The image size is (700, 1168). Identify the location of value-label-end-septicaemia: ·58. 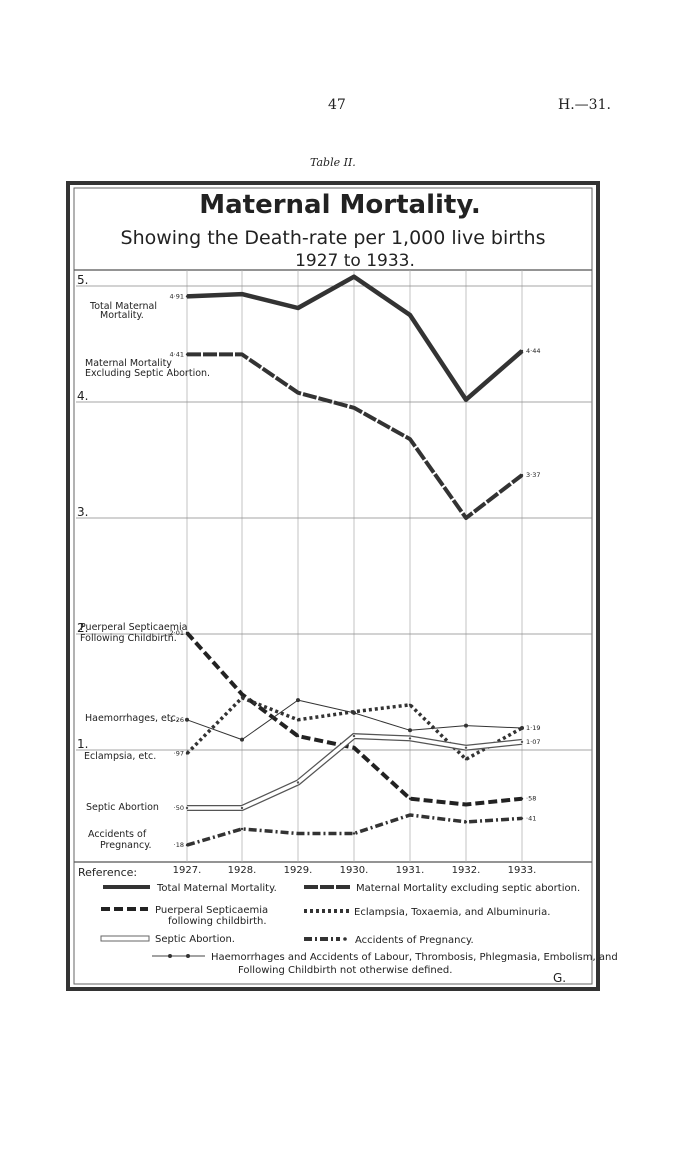
(531, 799).